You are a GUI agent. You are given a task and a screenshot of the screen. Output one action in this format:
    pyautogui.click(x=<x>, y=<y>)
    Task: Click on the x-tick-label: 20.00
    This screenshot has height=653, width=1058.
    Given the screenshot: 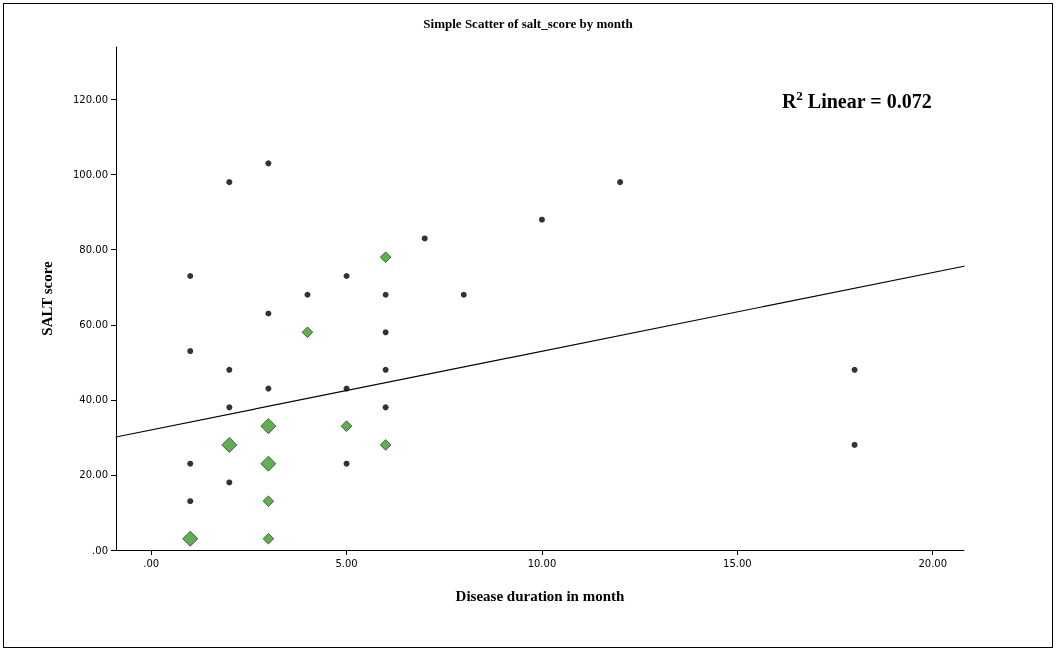 What is the action you would take?
    pyautogui.click(x=933, y=563)
    